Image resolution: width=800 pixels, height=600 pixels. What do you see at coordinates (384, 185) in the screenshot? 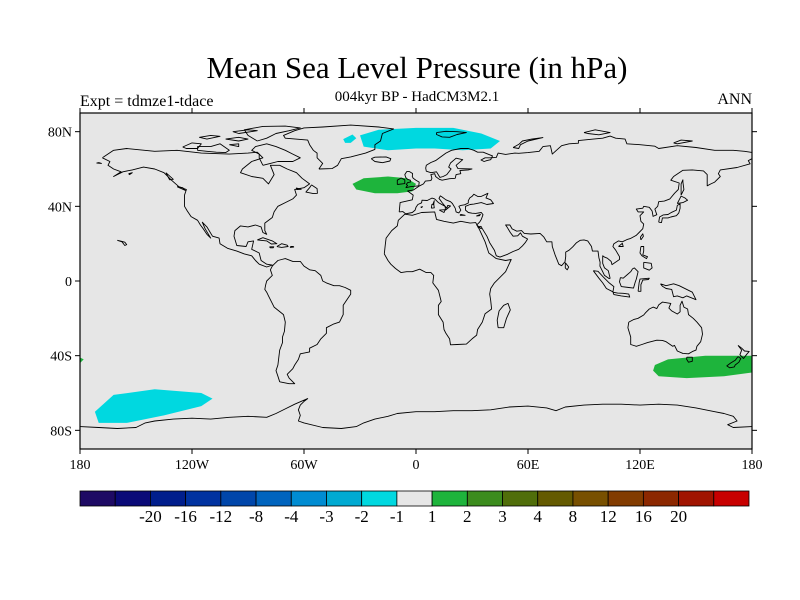
I see `anomaly-region-north-atlantic-high` at bounding box center [384, 185].